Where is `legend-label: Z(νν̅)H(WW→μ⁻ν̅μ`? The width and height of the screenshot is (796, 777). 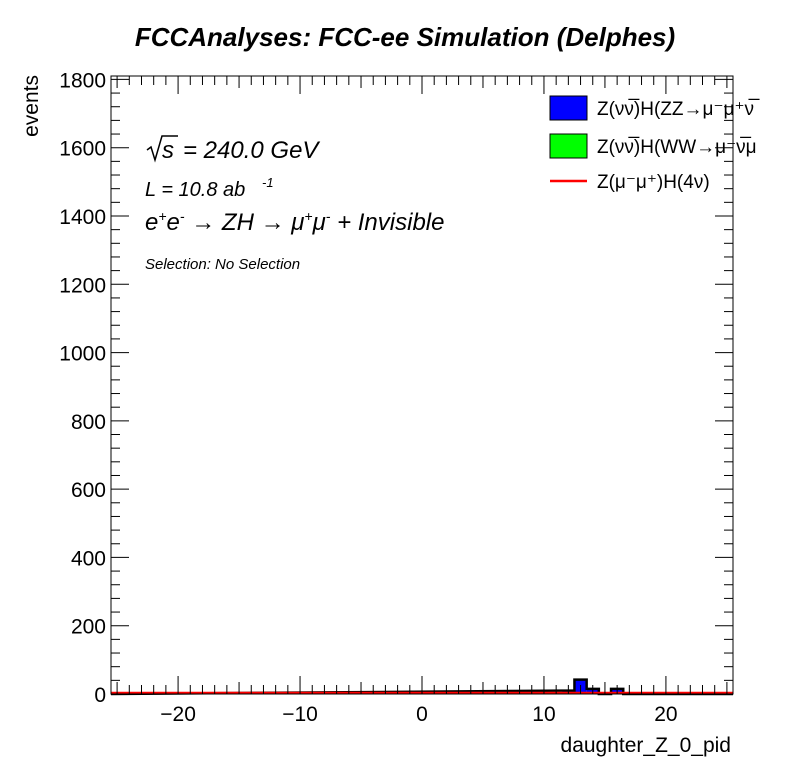 legend-label: Z(νν̅)H(WW→μ⁻ν̅μ is located at coordinates (677, 147).